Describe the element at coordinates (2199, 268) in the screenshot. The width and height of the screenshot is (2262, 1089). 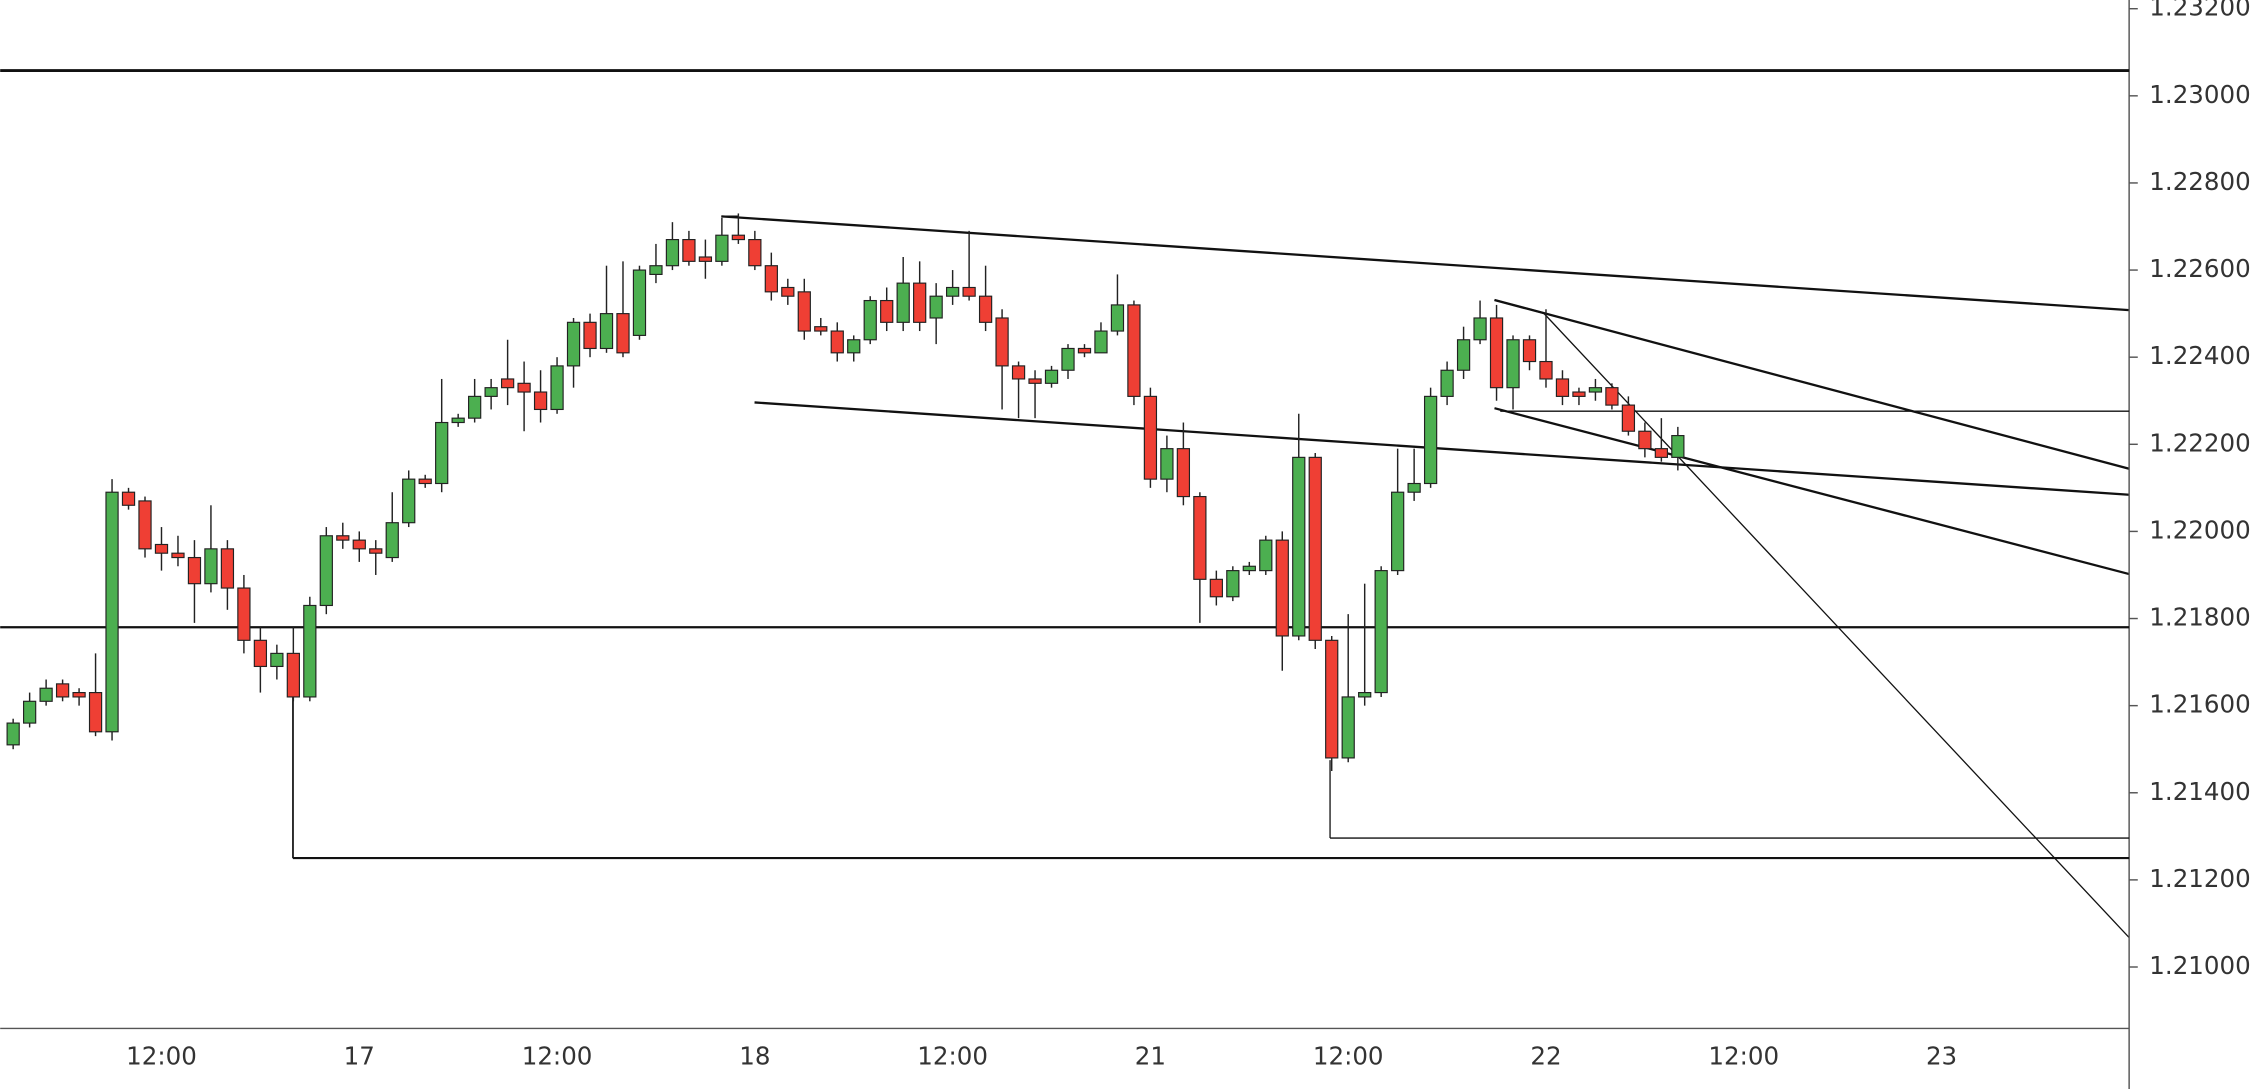
I see `y-tick-label: 1.22600` at that location.